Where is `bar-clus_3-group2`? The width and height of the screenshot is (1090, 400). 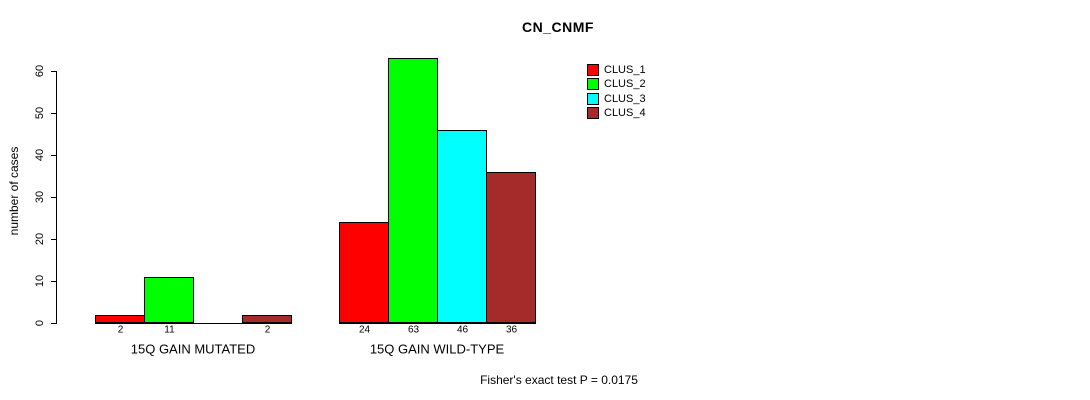
bar-clus_3-group2 is located at coordinates (462, 226).